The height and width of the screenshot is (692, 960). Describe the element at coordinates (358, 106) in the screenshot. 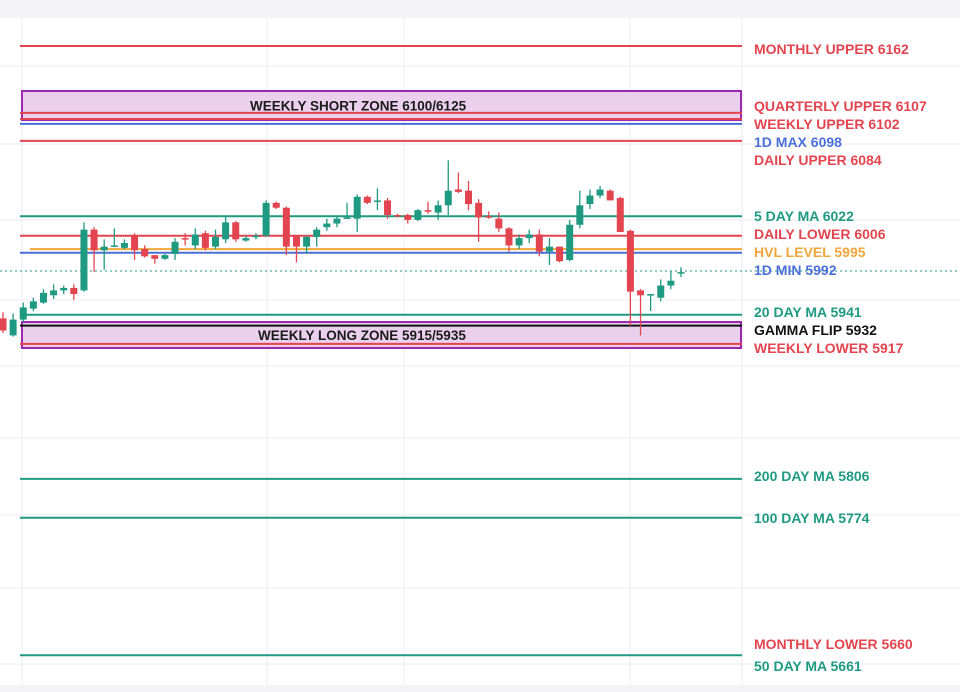

I see `zone-label: WEEKLY SHORT ZONE 6100/6125` at that location.